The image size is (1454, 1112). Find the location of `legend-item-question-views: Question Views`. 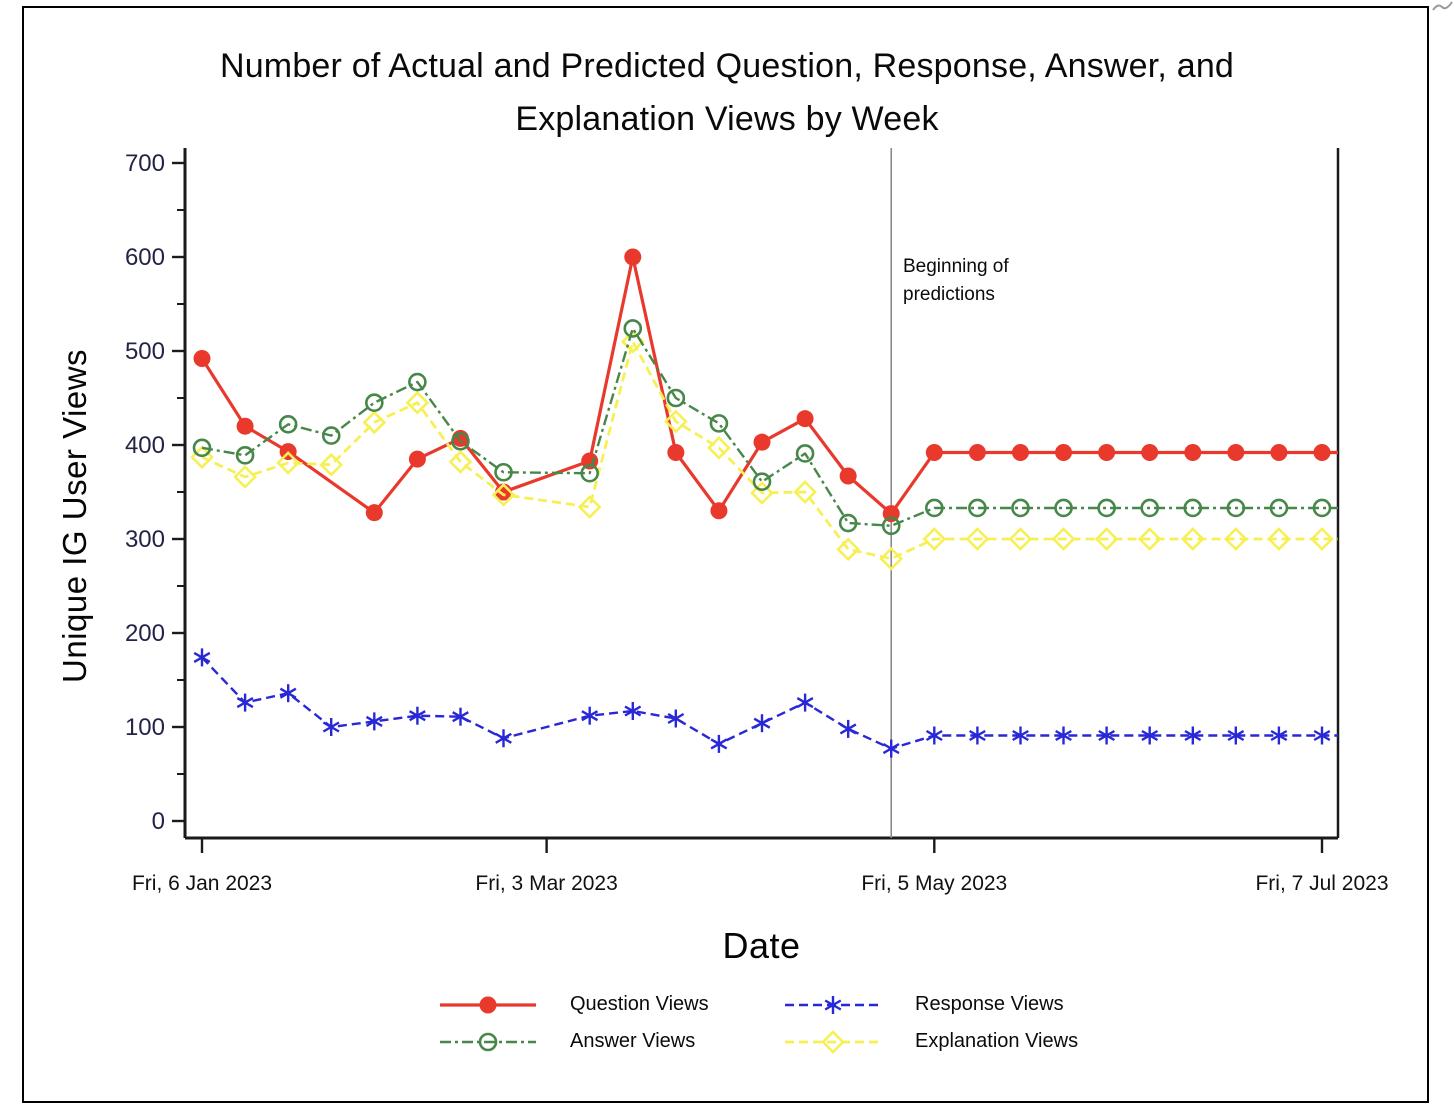

legend-item-question-views: Question Views is located at coordinates (610, 1004).